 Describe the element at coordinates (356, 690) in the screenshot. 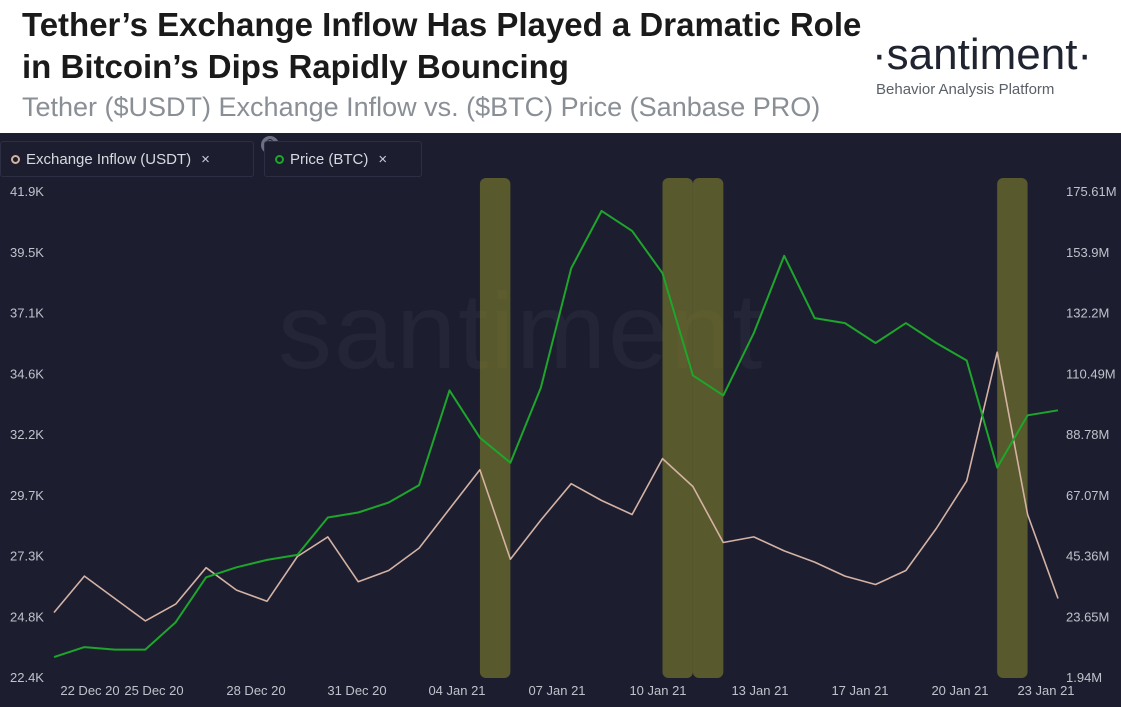

I see `x-tick-label: 31 Dec 20` at that location.